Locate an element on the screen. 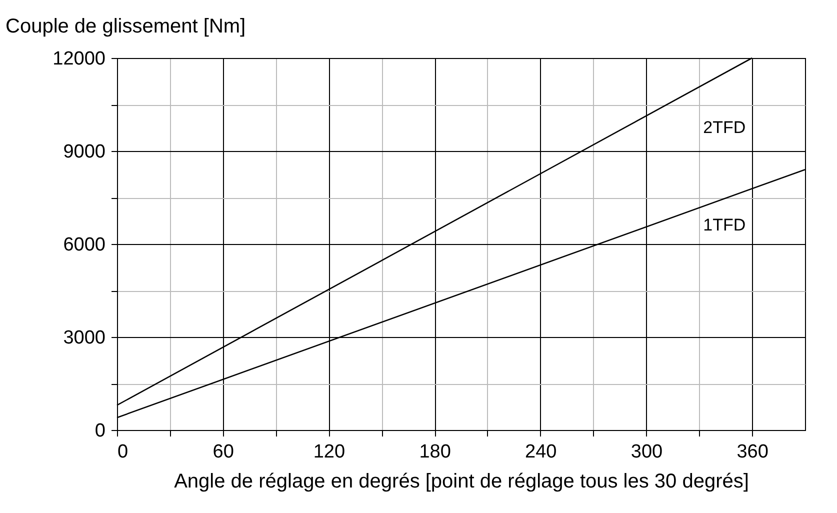 The height and width of the screenshot is (513, 837). y-tick-label: 0 is located at coordinates (100, 431).